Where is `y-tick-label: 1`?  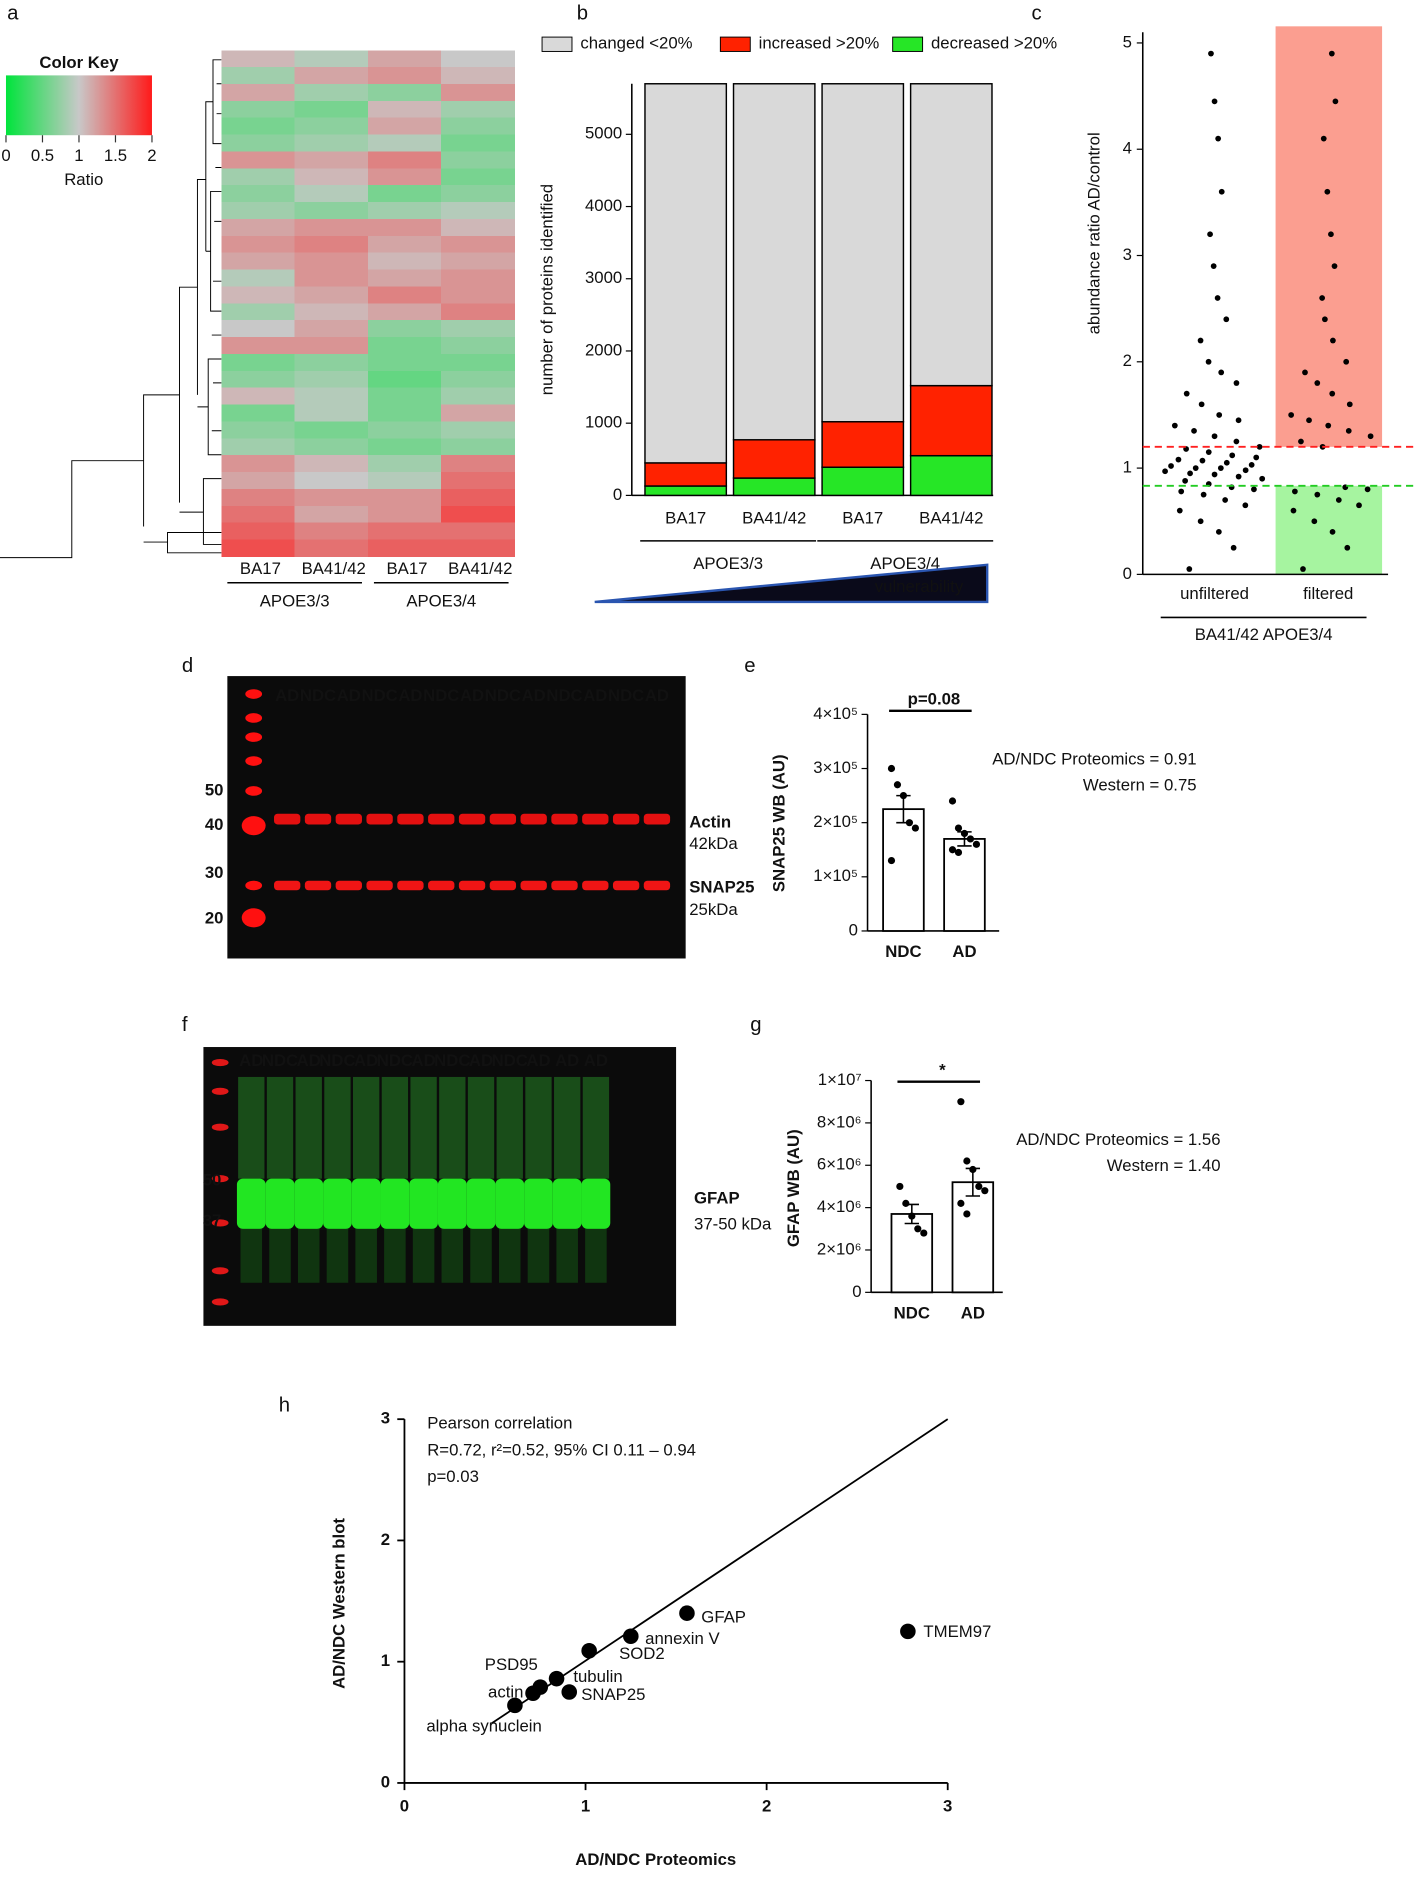 y-tick-label: 1 is located at coordinates (385, 1660).